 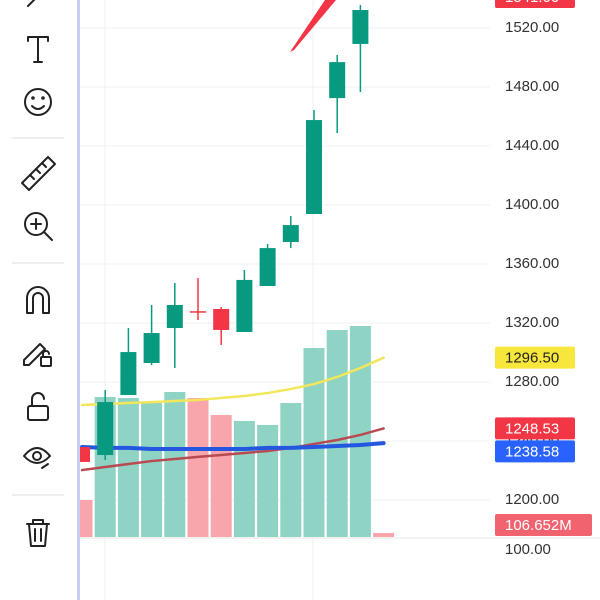 I want to click on y-tick-label: 1280.00, so click(x=532, y=381).